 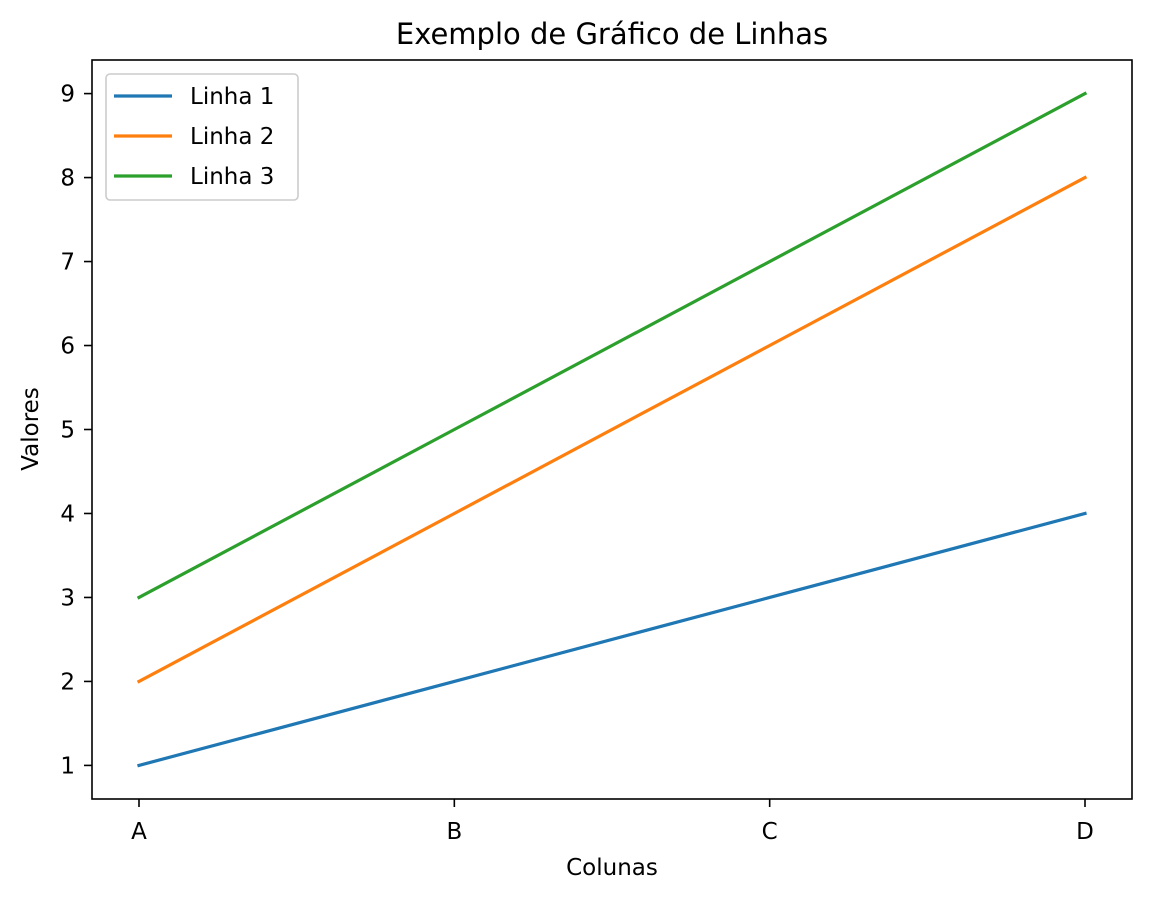 I want to click on y-tick-label: 9, so click(x=67, y=95).